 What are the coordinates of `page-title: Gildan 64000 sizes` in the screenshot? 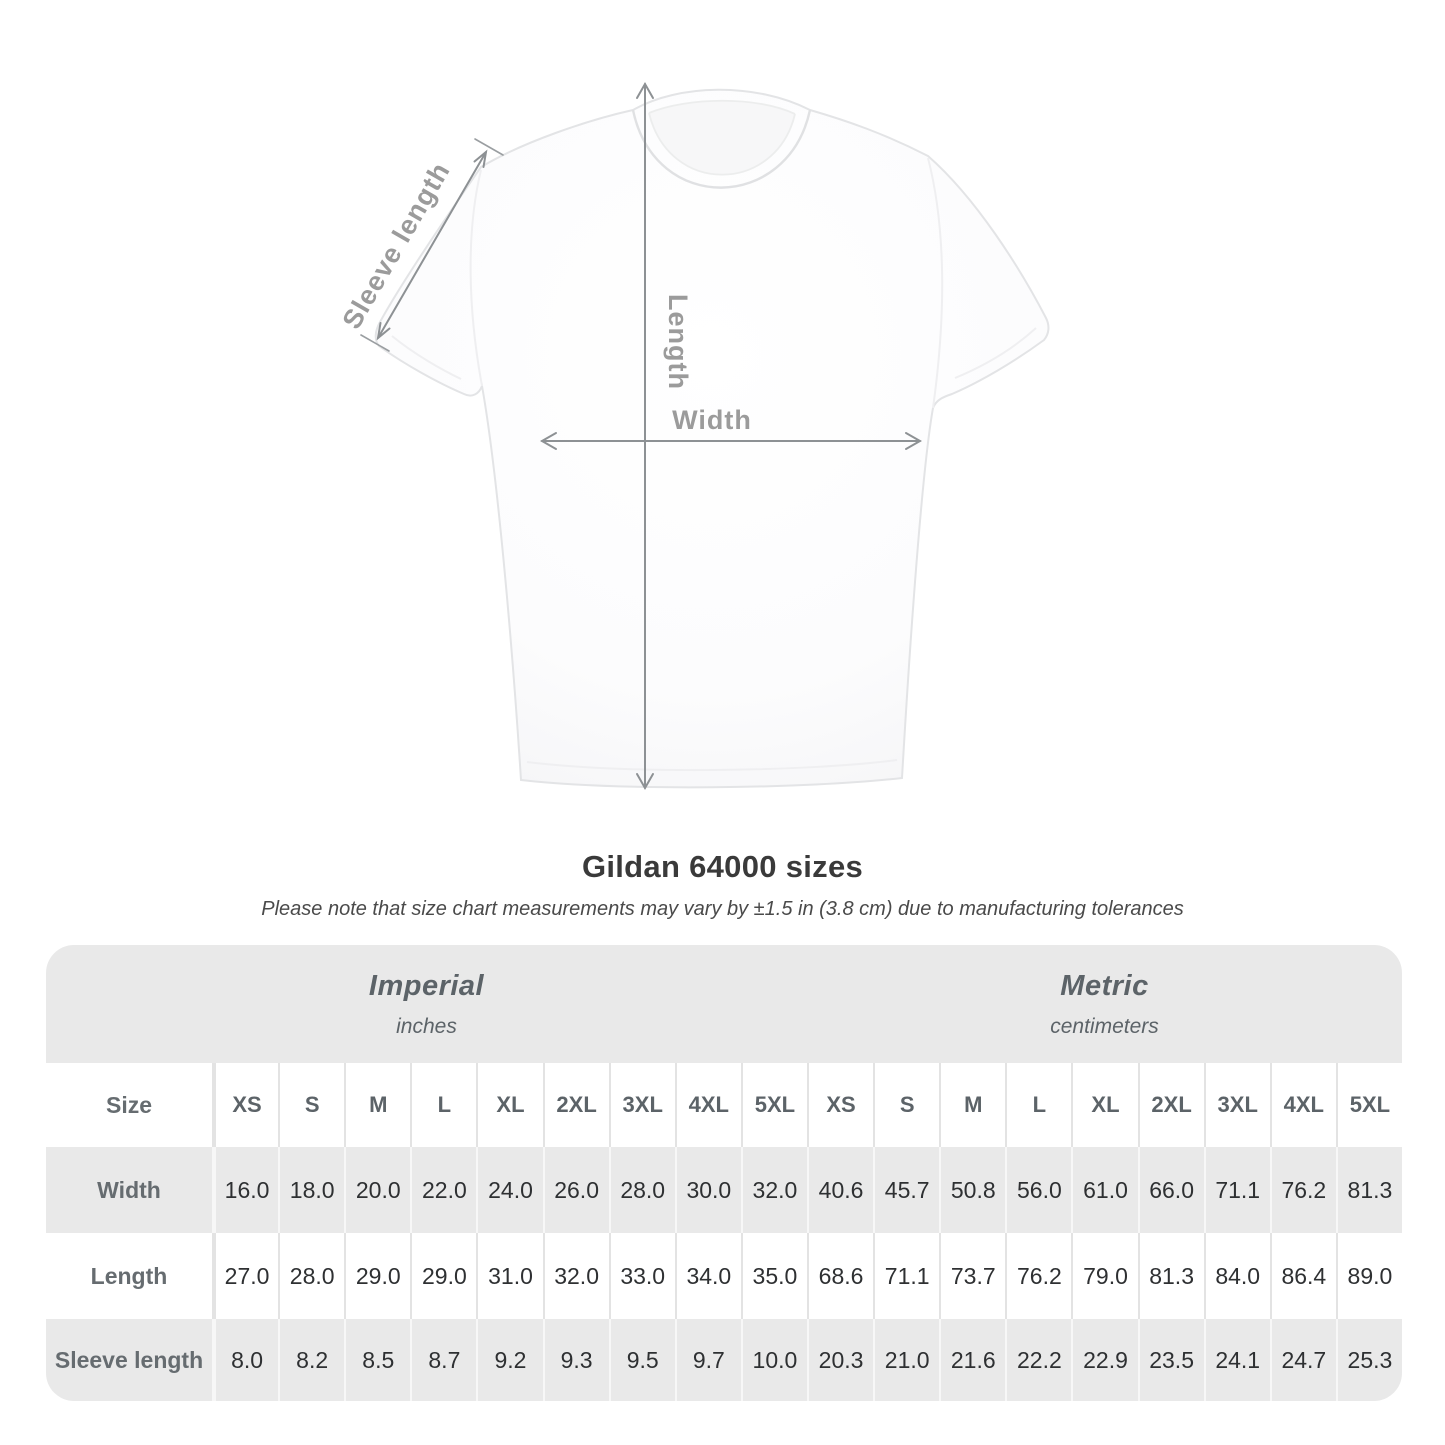 It's located at (722, 866).